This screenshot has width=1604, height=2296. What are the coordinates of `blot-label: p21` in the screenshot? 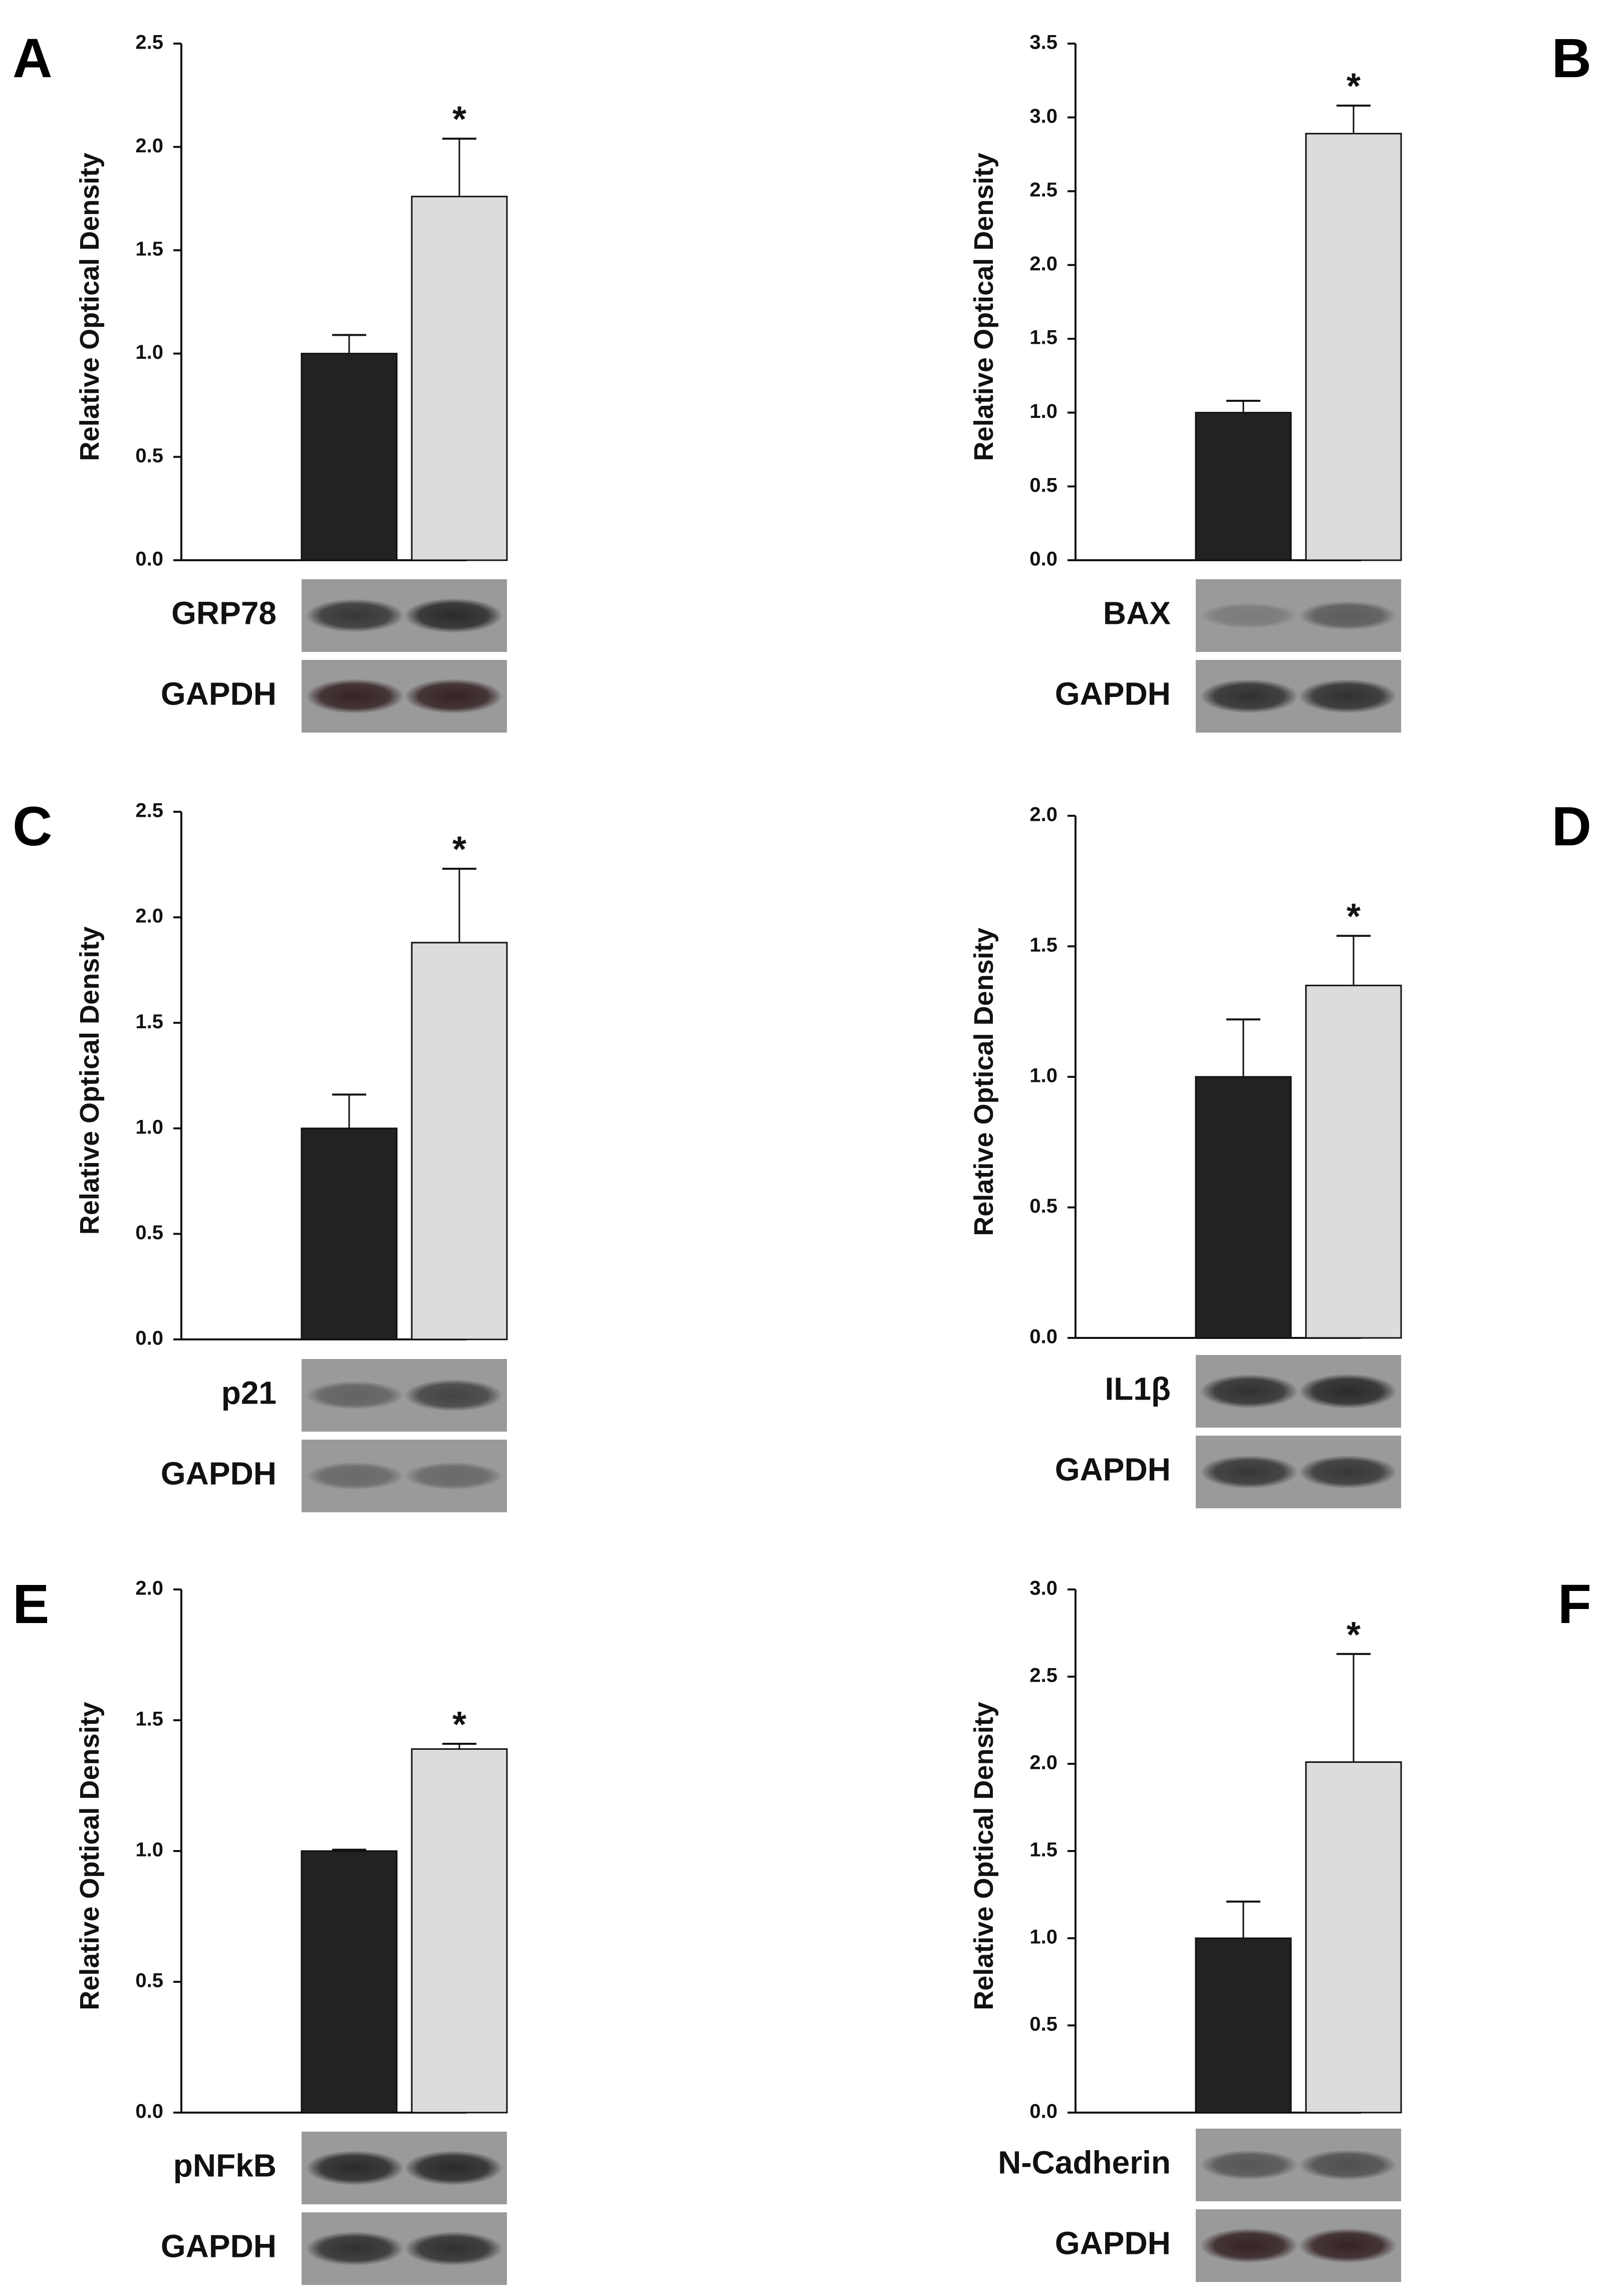 It's located at (249, 1392).